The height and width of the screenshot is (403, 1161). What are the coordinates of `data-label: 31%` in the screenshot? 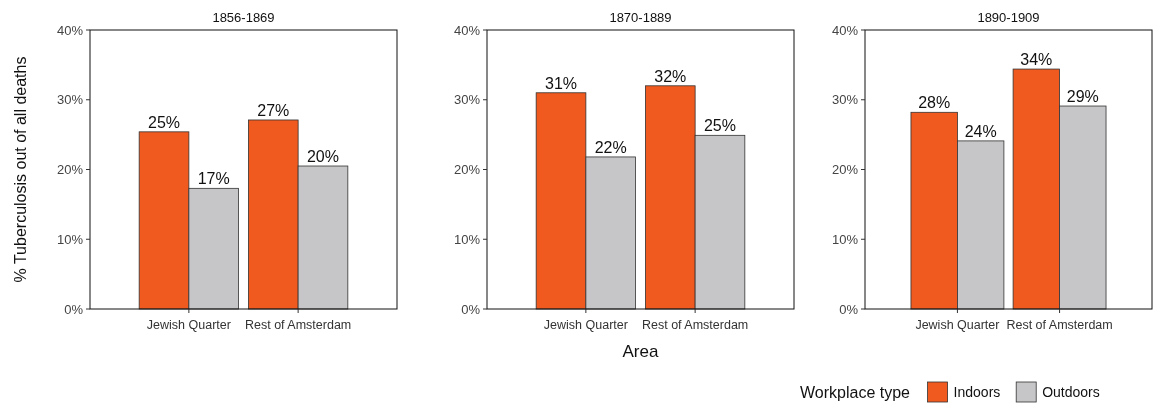 It's located at (561, 83).